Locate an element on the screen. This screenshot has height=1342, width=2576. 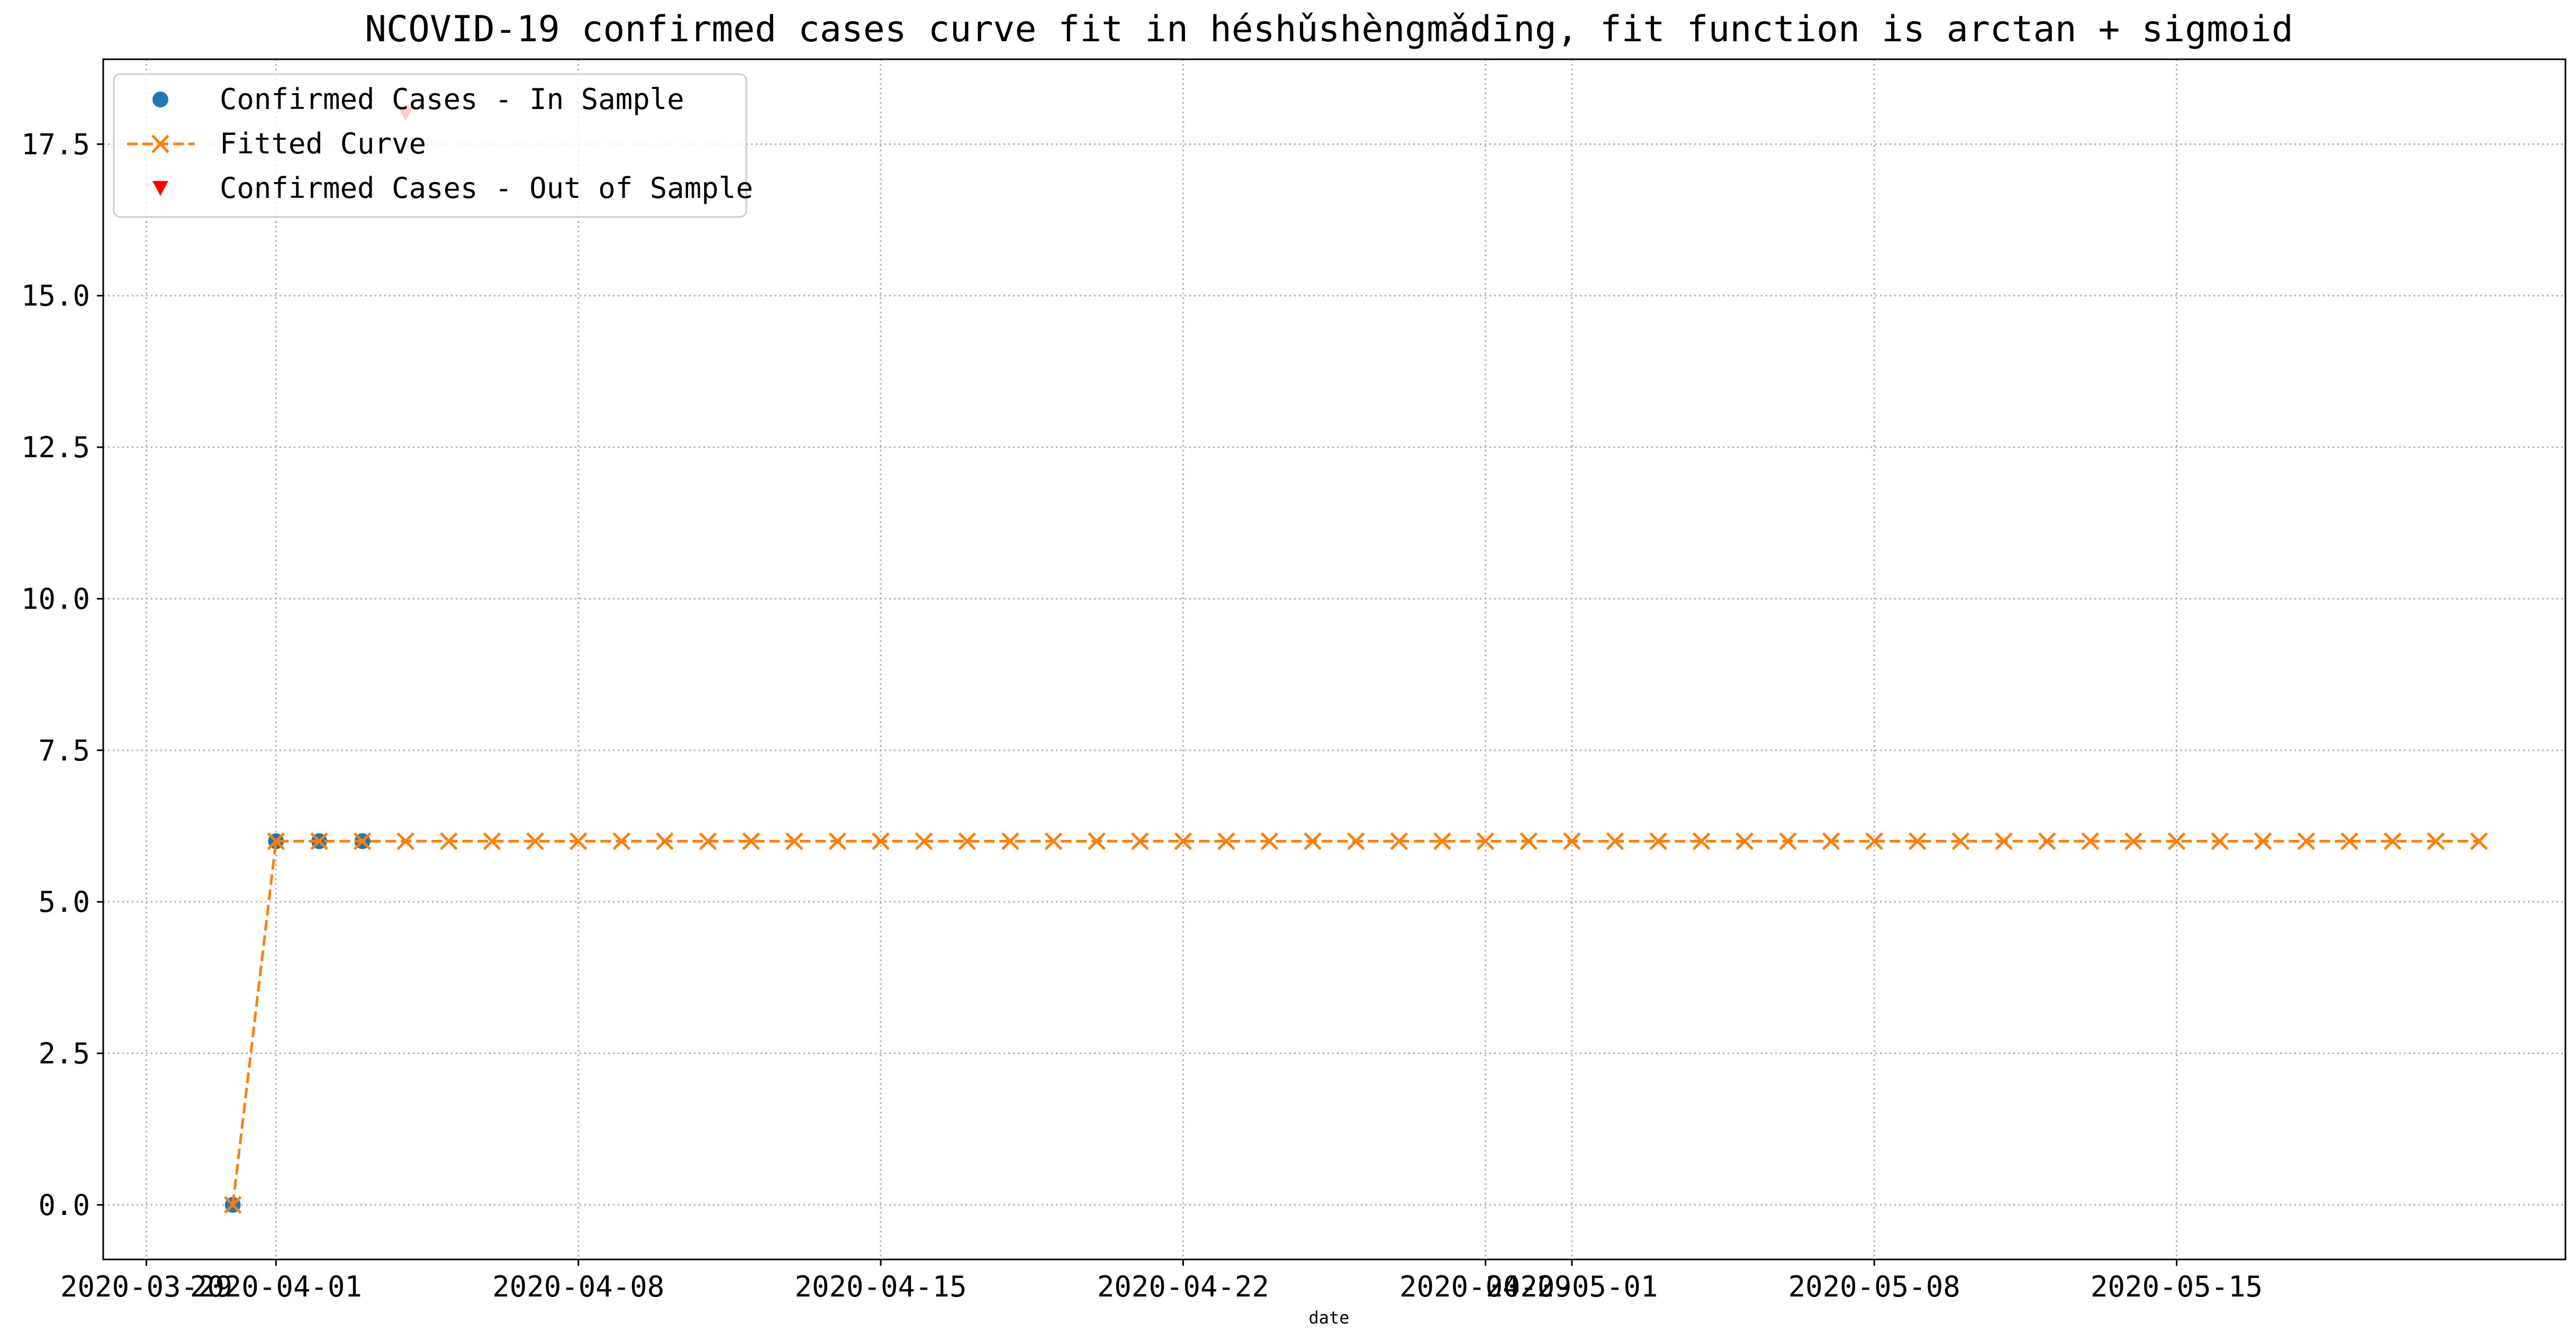
y-tick-label: 15.0 is located at coordinates (55, 296).